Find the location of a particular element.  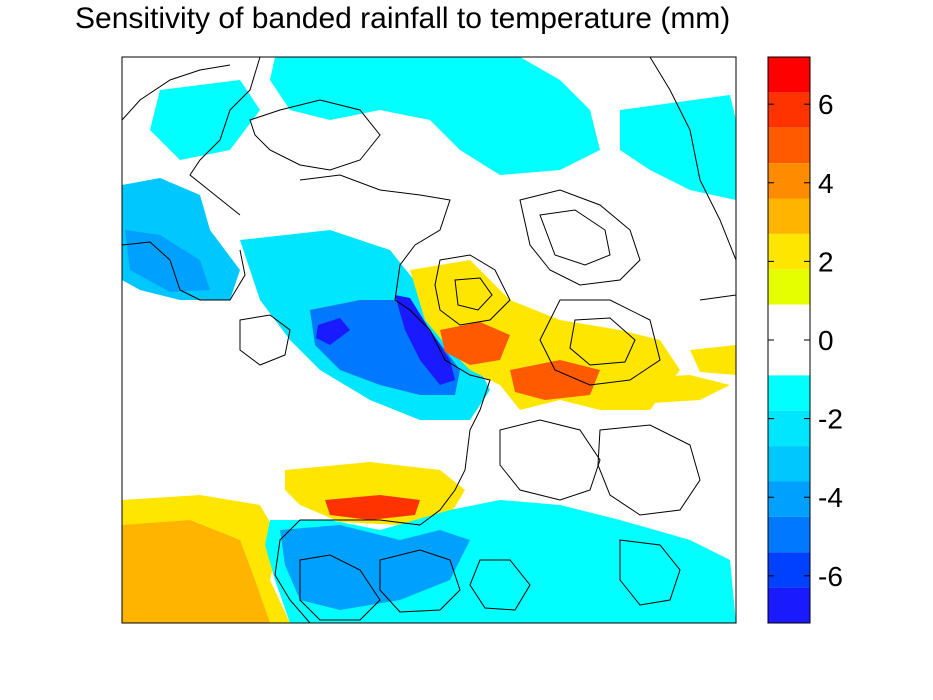

colorbar-tick-label-3: 0 is located at coordinates (826, 340).